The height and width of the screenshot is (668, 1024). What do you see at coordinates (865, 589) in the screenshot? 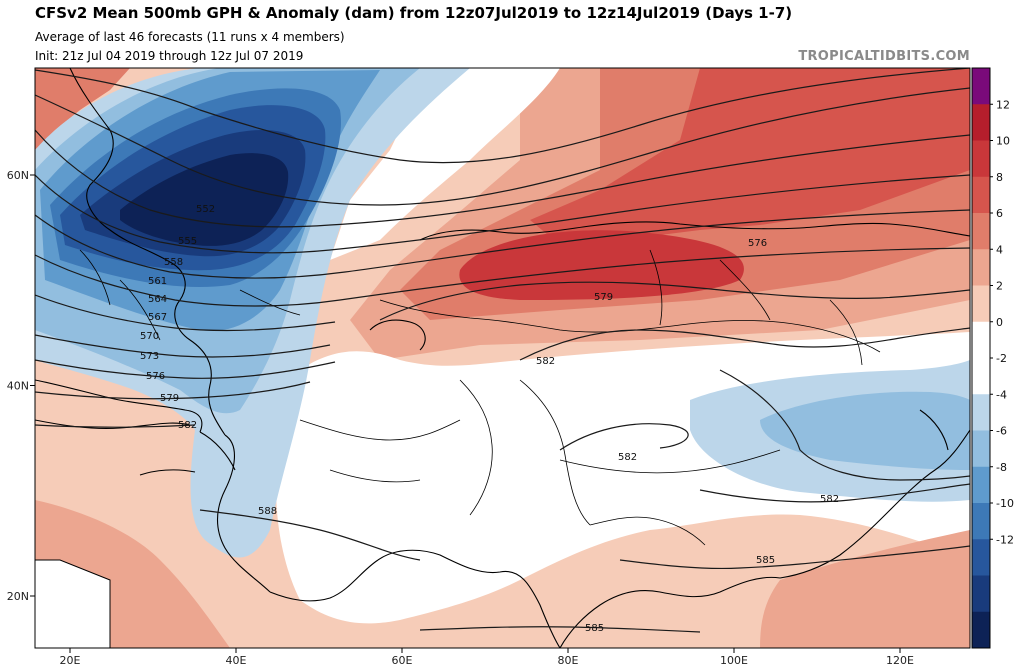
I see `warm-anomaly-south-east` at bounding box center [865, 589].